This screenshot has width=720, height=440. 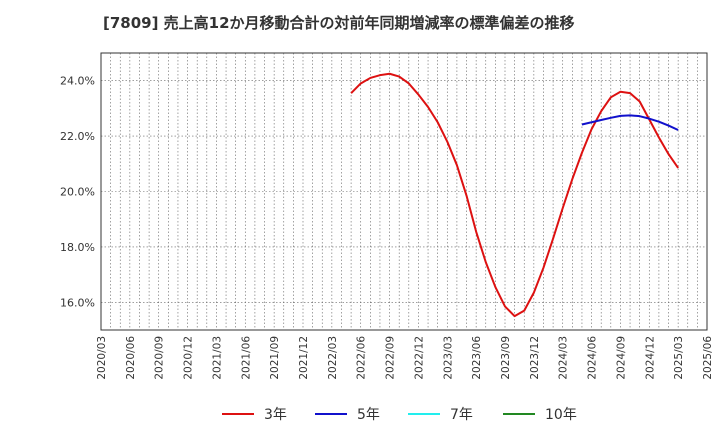 What do you see at coordinates (461, 415) in the screenshot?
I see `legend-label: 7年` at bounding box center [461, 415].